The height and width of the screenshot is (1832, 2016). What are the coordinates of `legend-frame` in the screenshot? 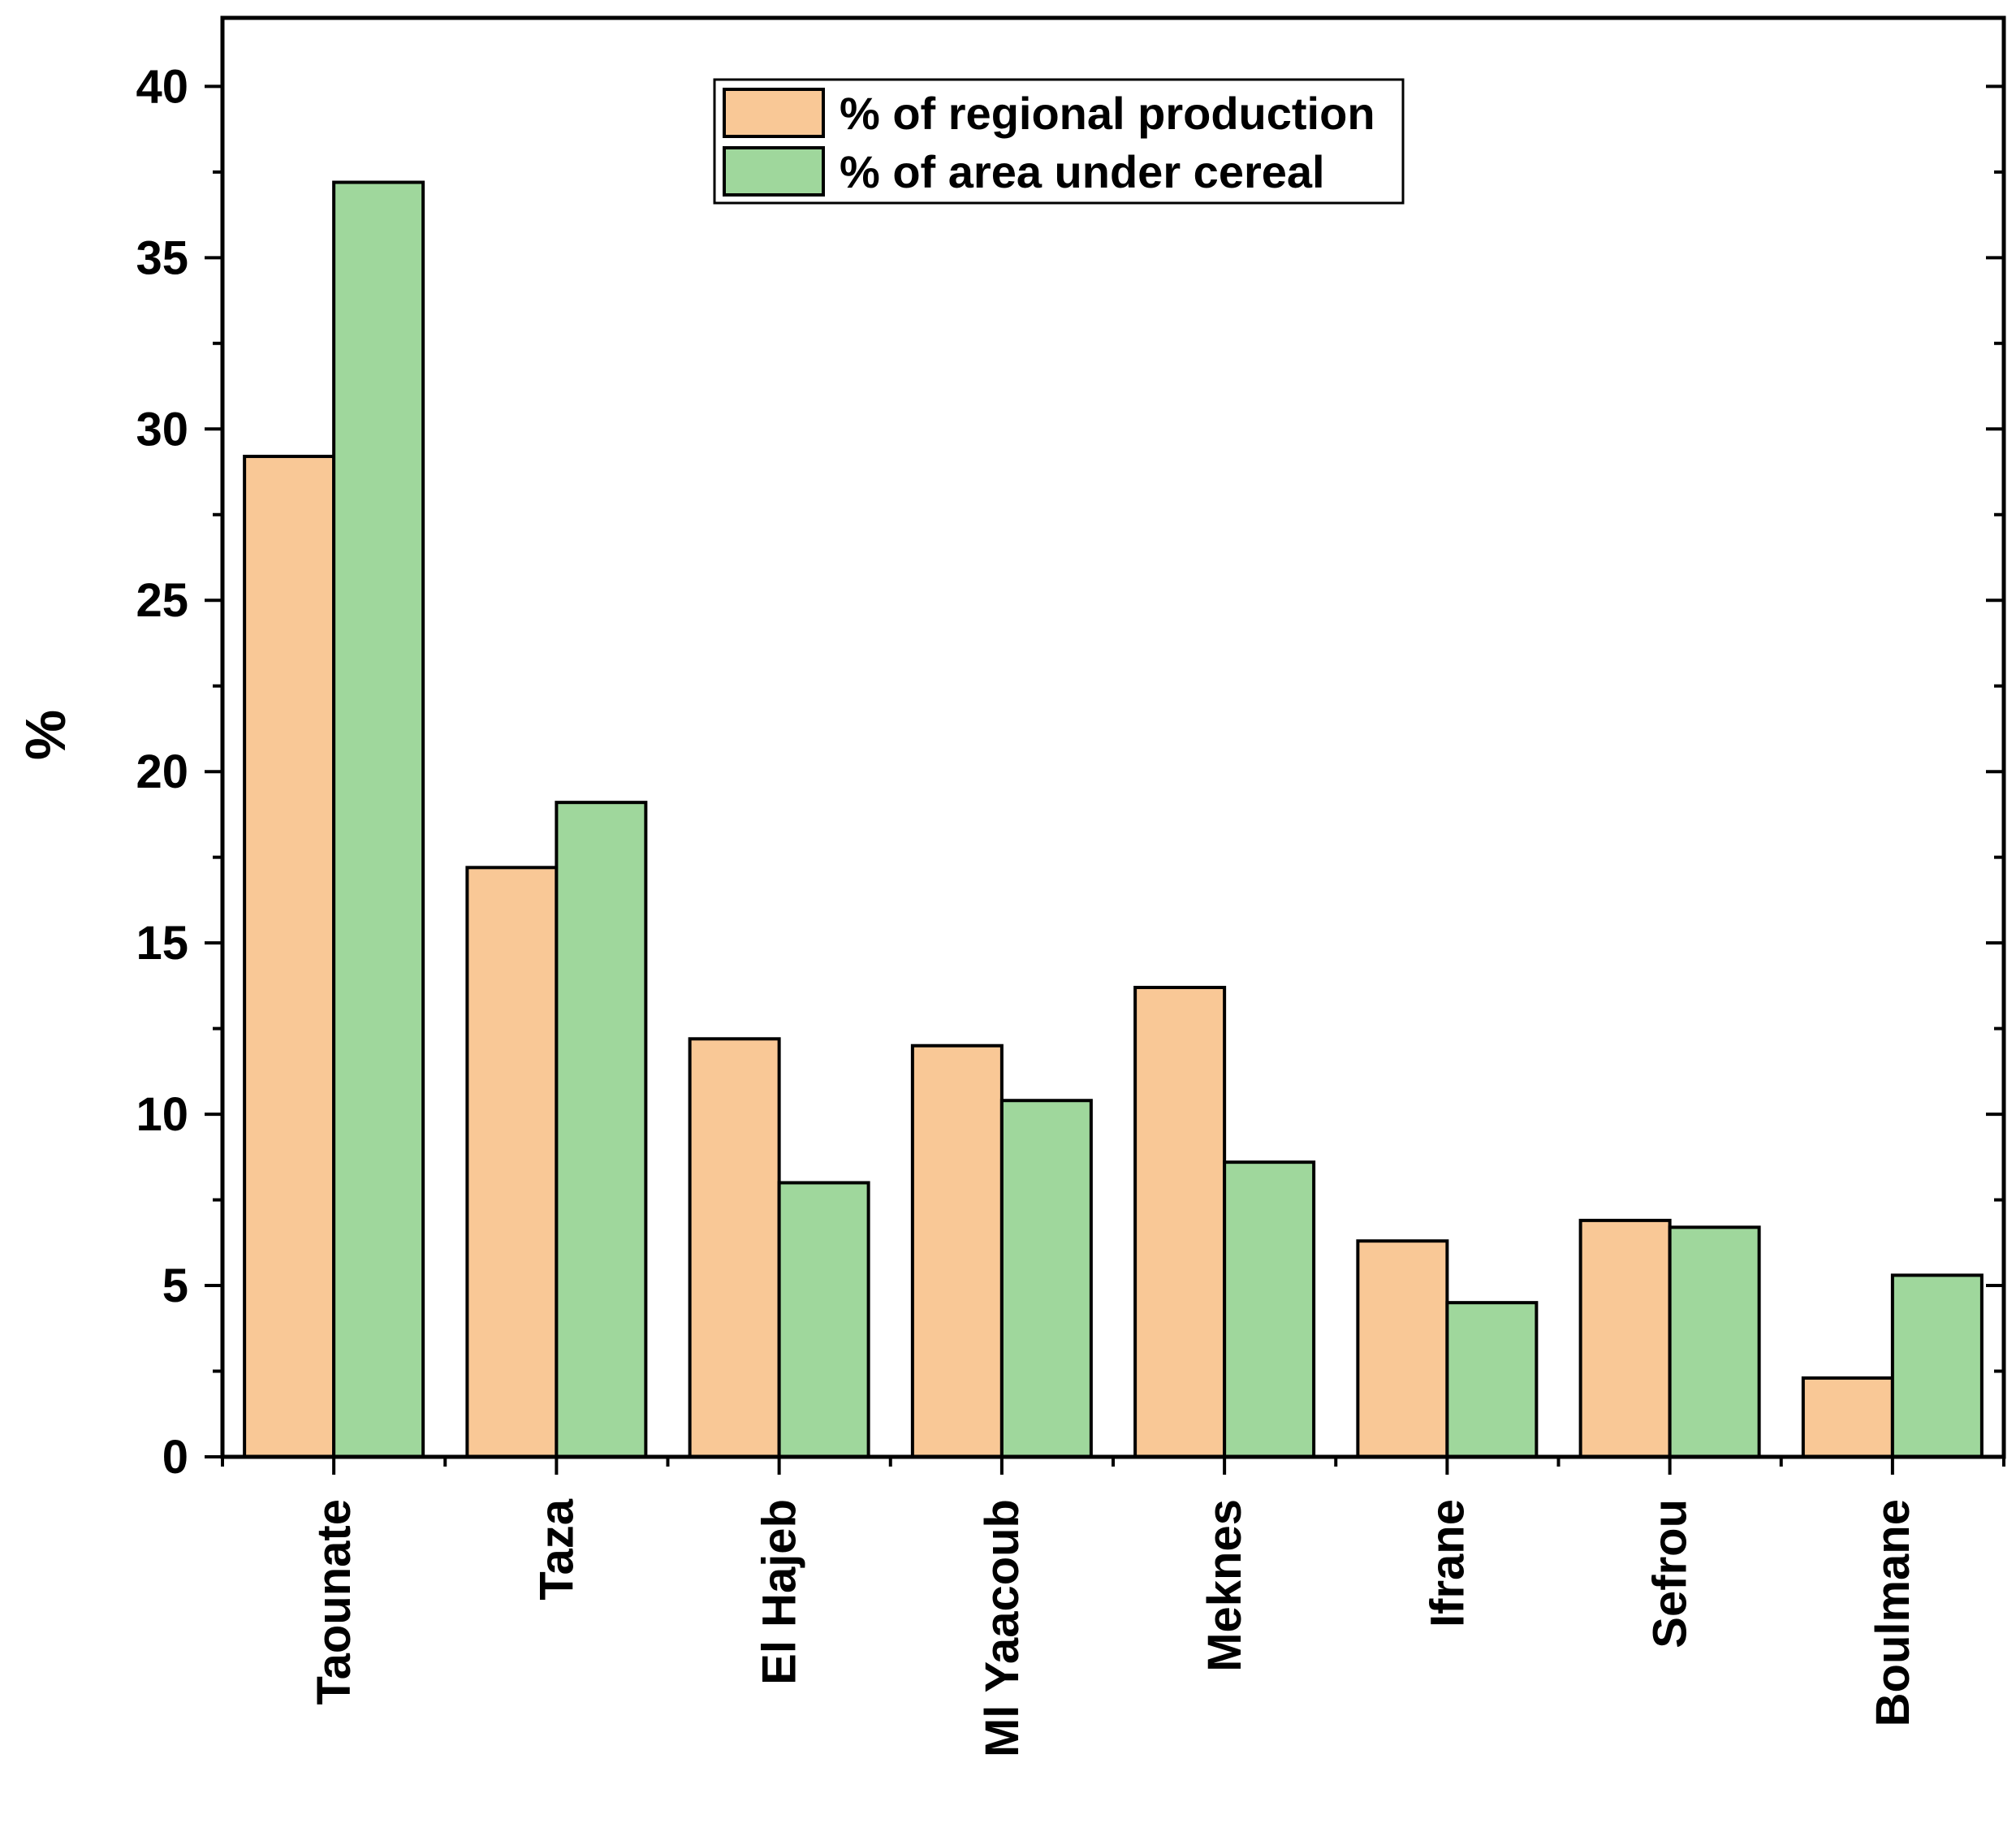 It's located at (1059, 141).